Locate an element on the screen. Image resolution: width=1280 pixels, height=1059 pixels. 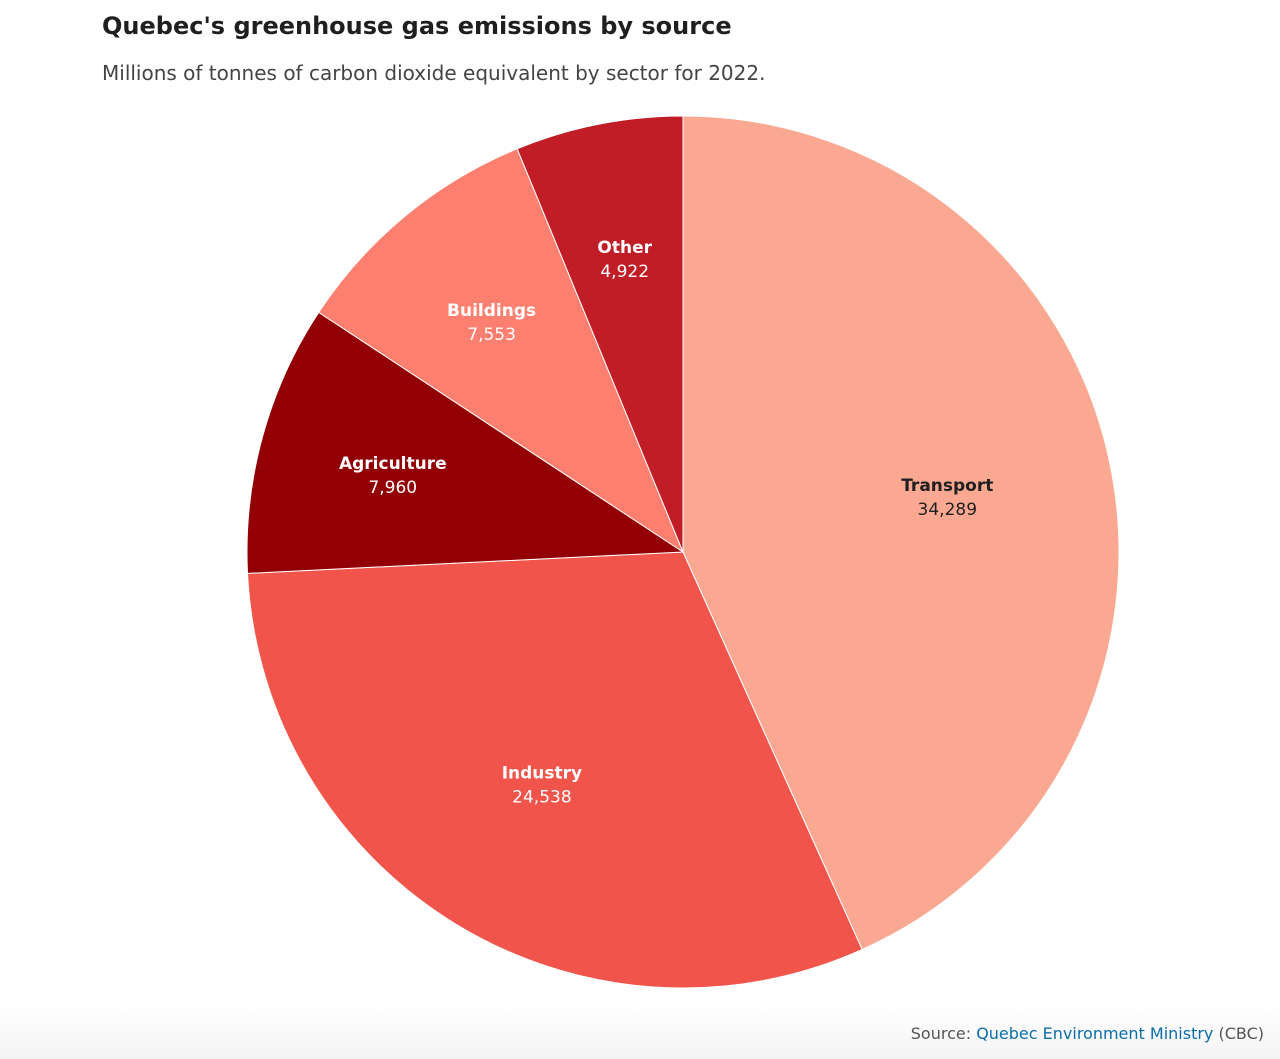
pie-slice-agriculture is located at coordinates (465, 442).